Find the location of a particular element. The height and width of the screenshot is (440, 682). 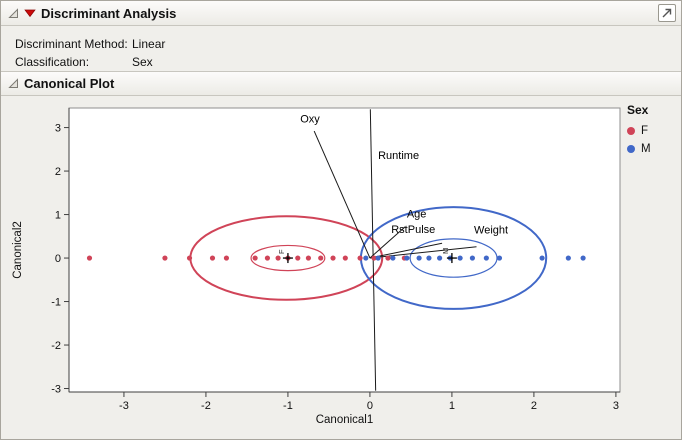

ray-label: Weight is located at coordinates (491, 231).